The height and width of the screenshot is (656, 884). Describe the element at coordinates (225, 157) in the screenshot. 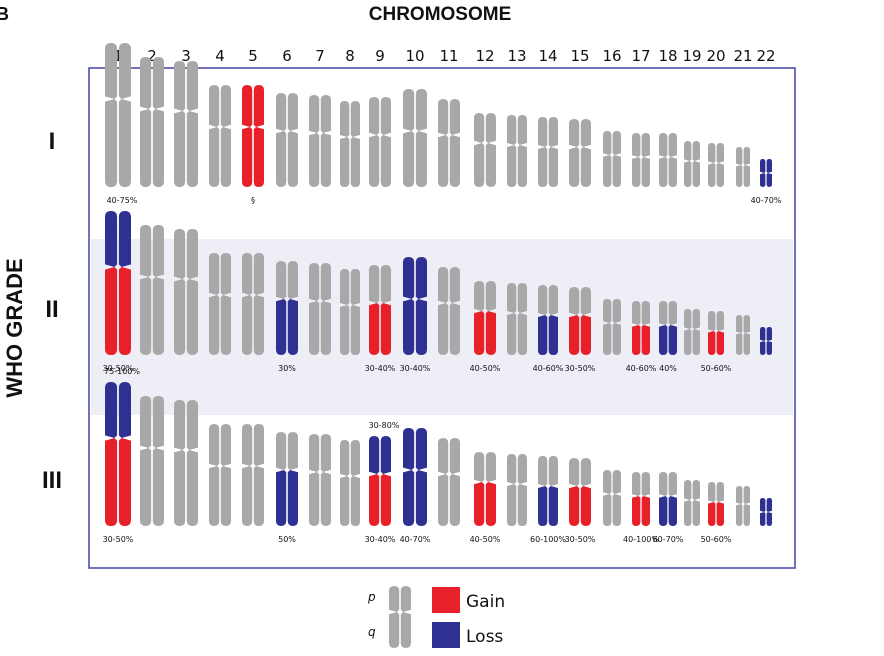

I see `chromosome-4-q-arm` at that location.